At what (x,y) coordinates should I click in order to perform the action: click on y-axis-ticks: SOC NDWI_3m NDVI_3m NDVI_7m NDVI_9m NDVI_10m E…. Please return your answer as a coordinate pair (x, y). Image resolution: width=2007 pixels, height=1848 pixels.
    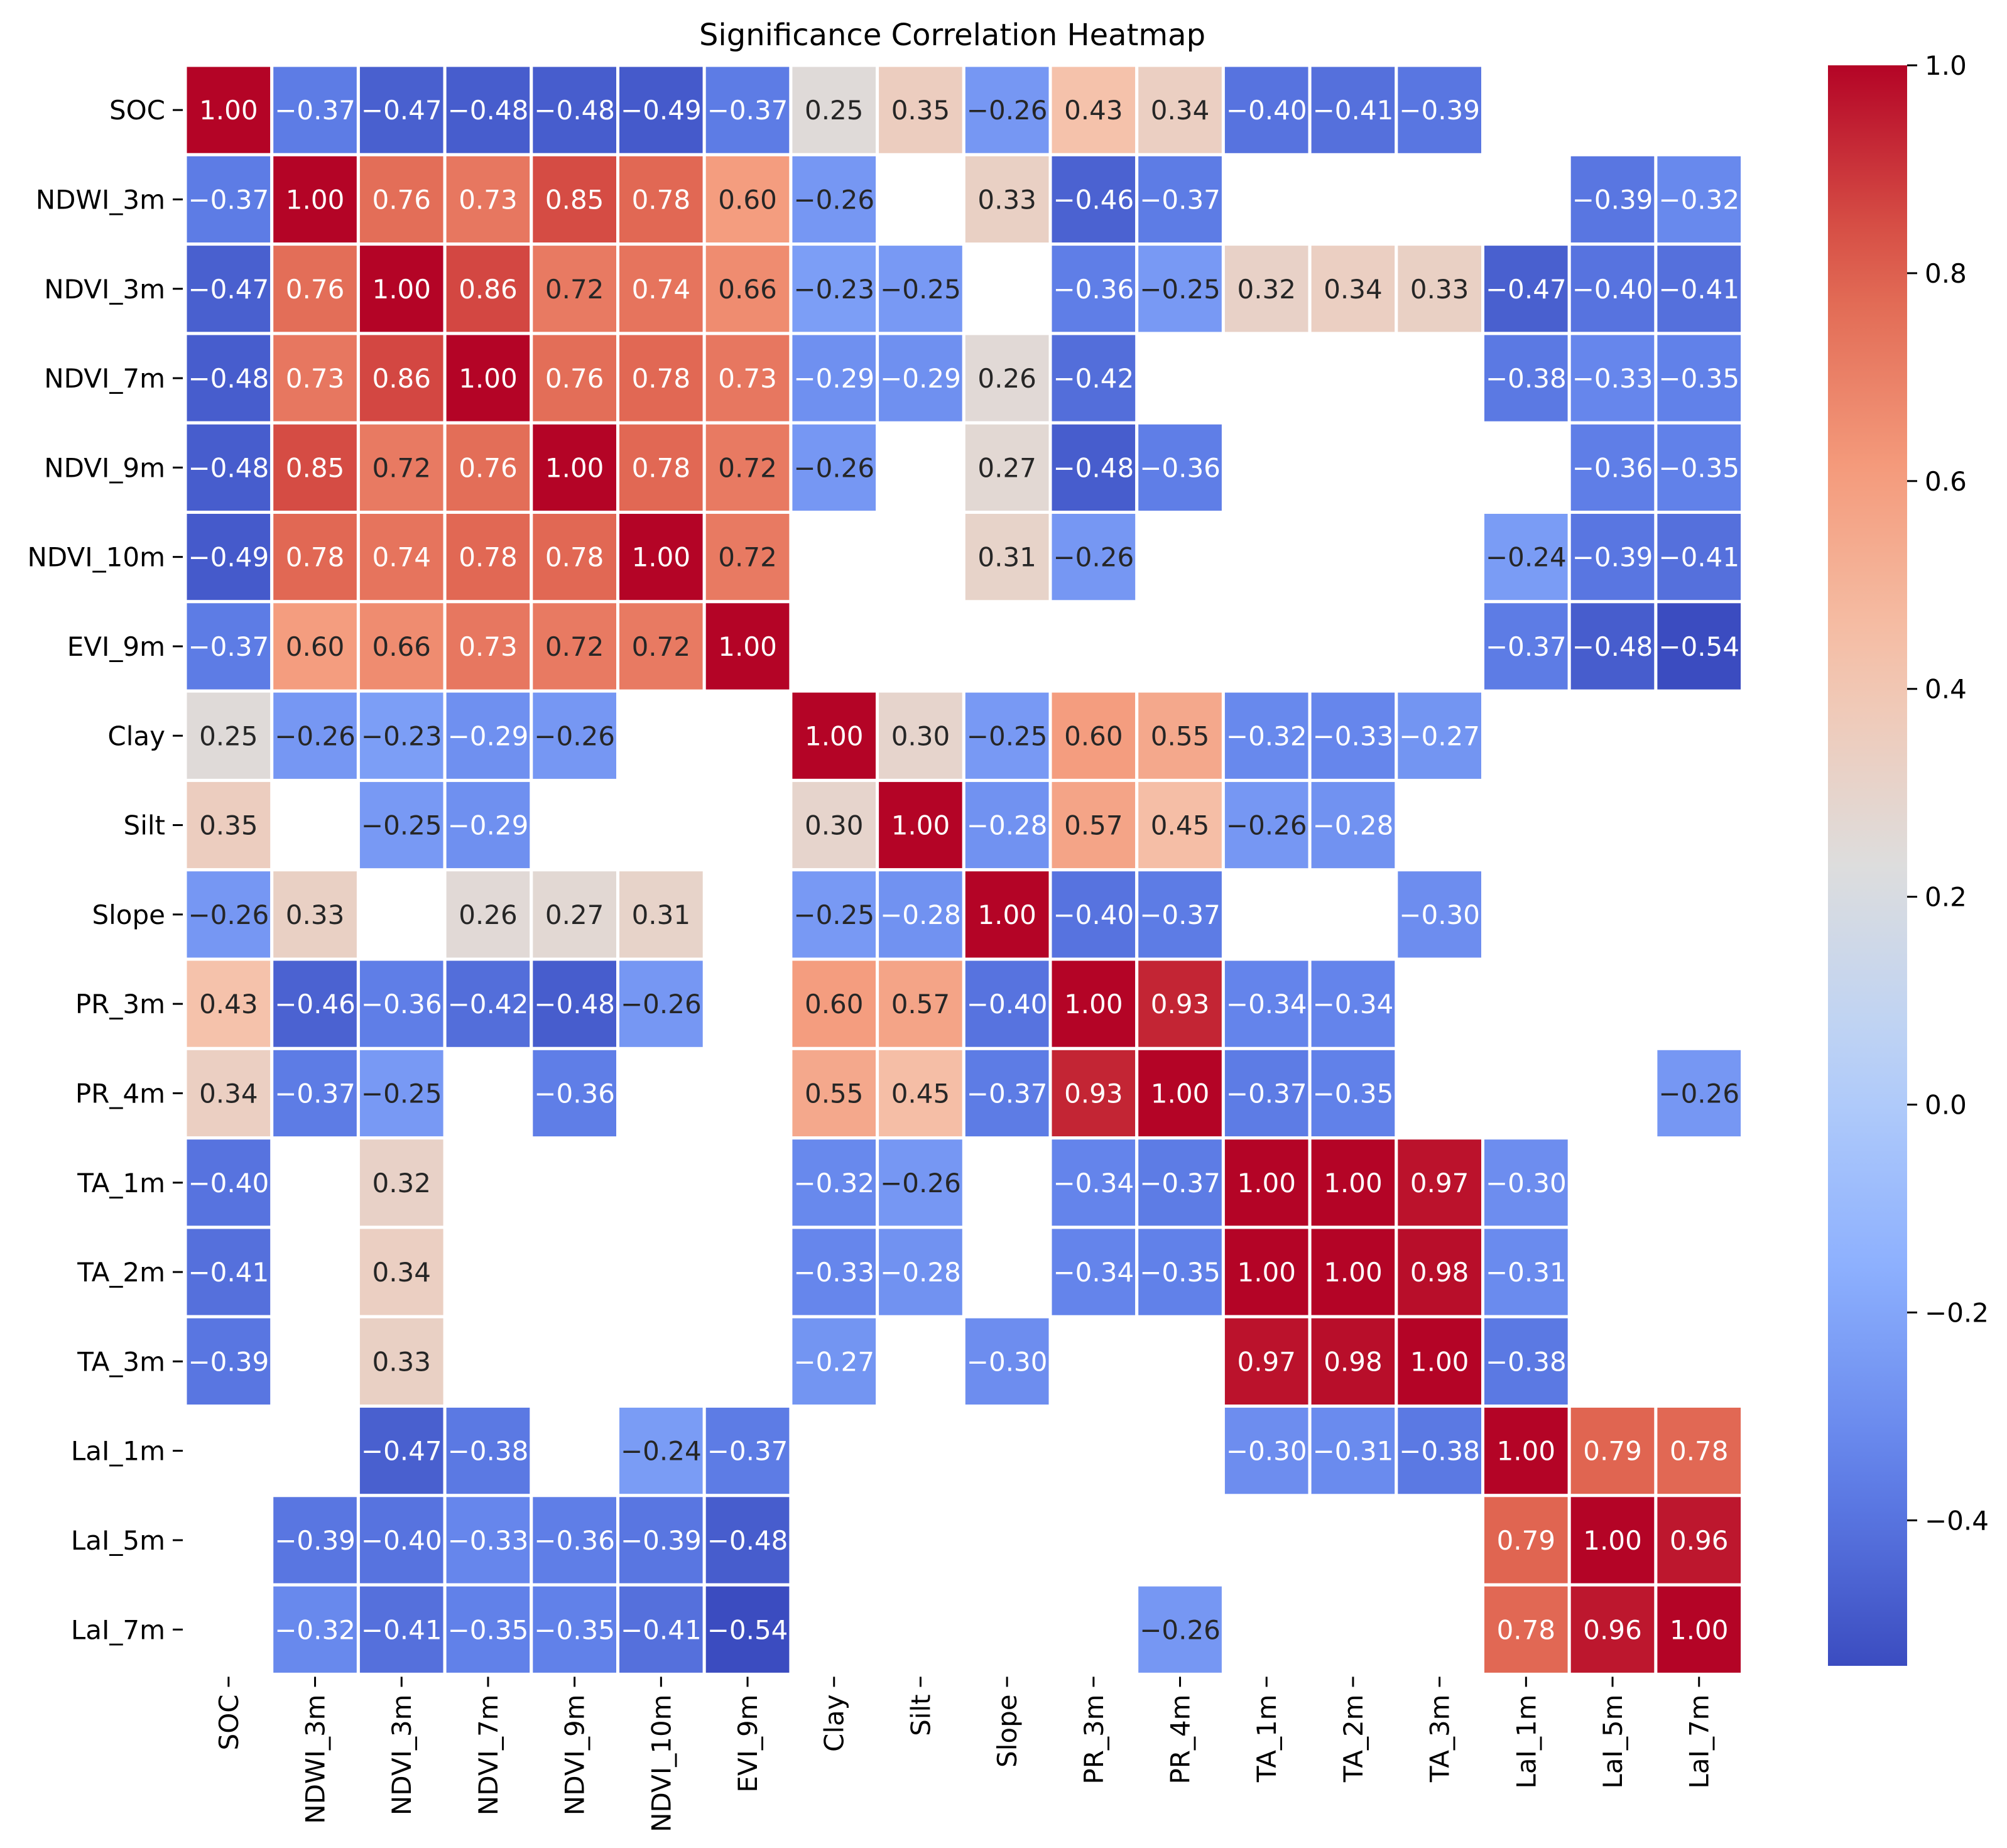
    Looking at the image, I should click on (106, 870).